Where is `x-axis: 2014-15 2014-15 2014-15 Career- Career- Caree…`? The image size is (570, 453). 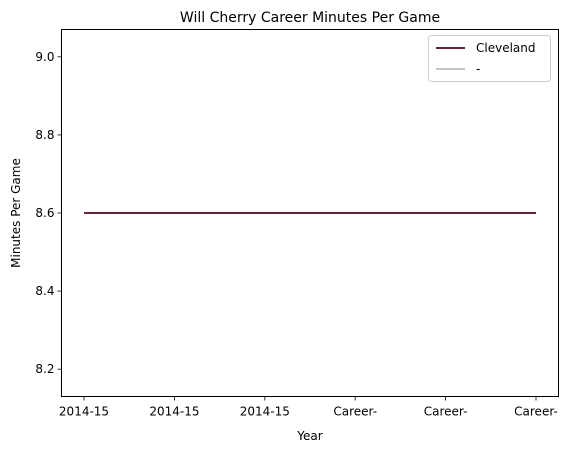
x-axis: 2014-15 2014-15 2014-15 Career- Career- Caree… is located at coordinates (308, 407).